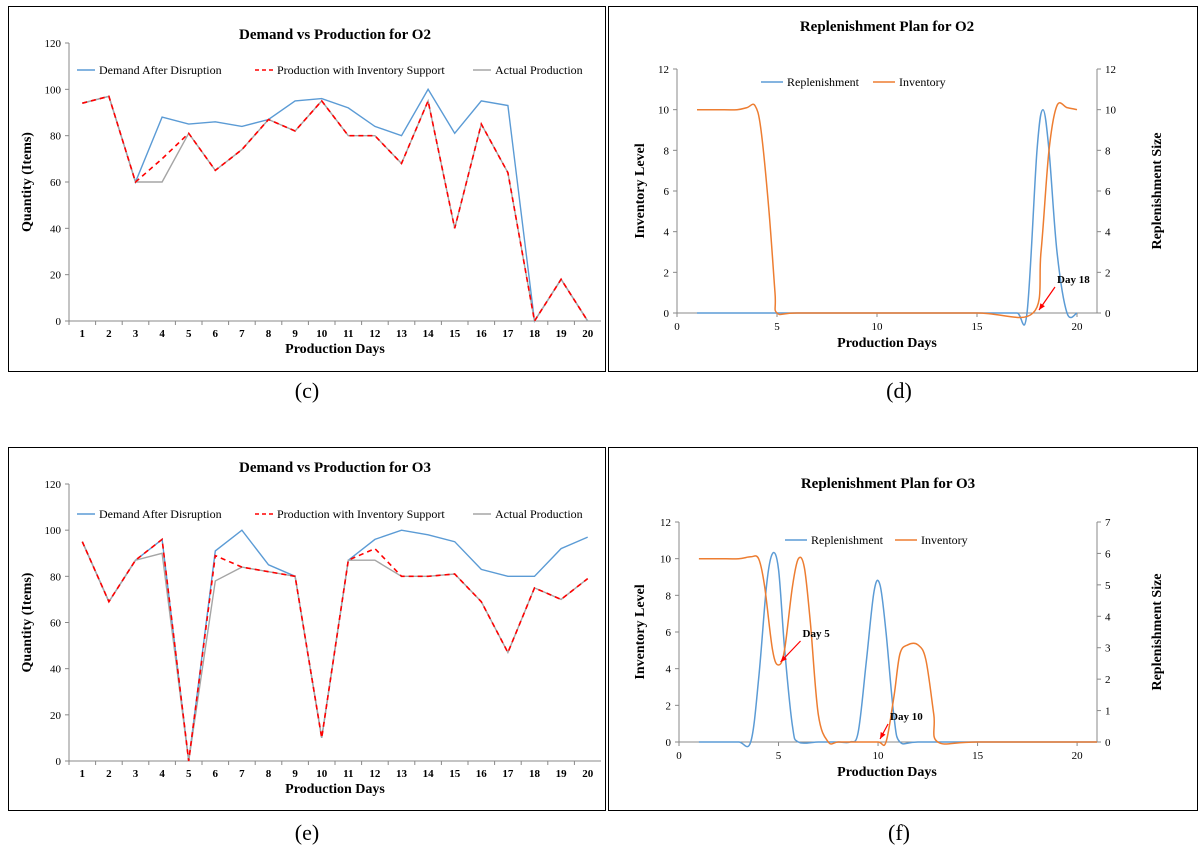 This screenshot has height=849, width=1201. I want to click on y2-tick-label: 12, so click(1110, 70).